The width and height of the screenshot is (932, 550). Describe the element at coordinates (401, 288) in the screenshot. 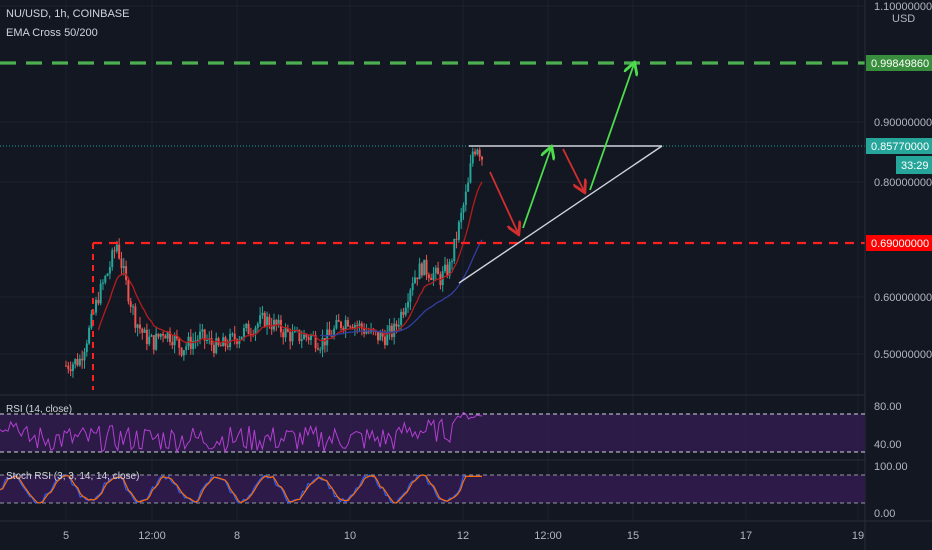

I see `ema-200-line` at that location.